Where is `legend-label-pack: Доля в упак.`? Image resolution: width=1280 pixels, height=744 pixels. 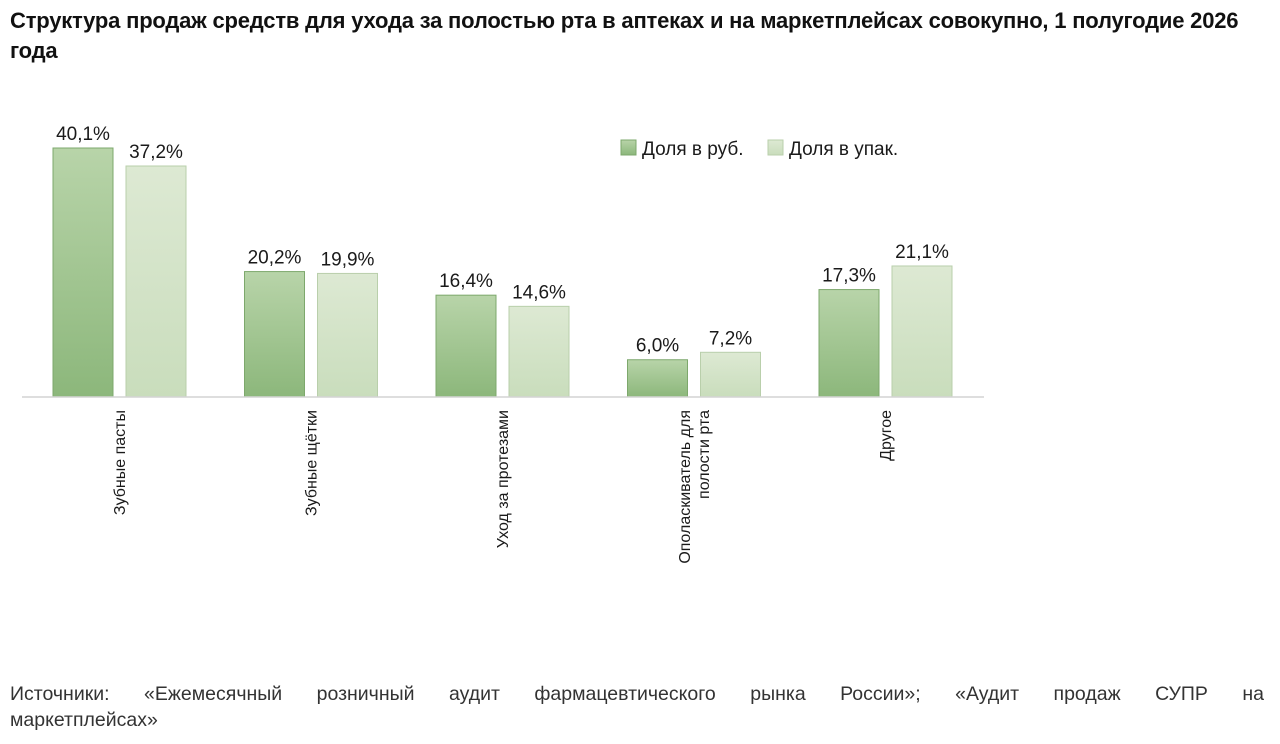
legend-label-pack: Доля в упак. is located at coordinates (843, 149).